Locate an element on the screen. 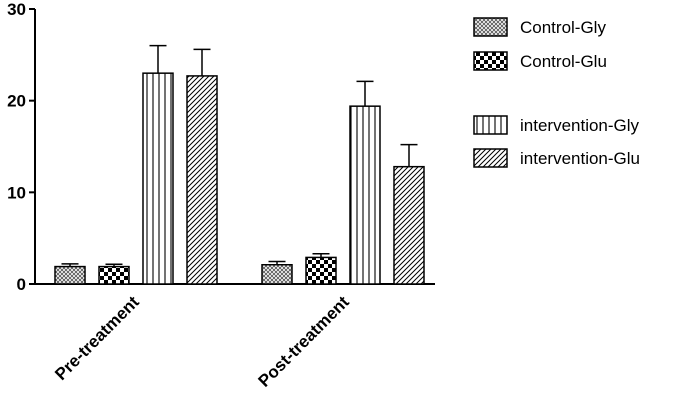 This screenshot has height=416, width=677. category-label: Pre-treatment is located at coordinates (97, 338).